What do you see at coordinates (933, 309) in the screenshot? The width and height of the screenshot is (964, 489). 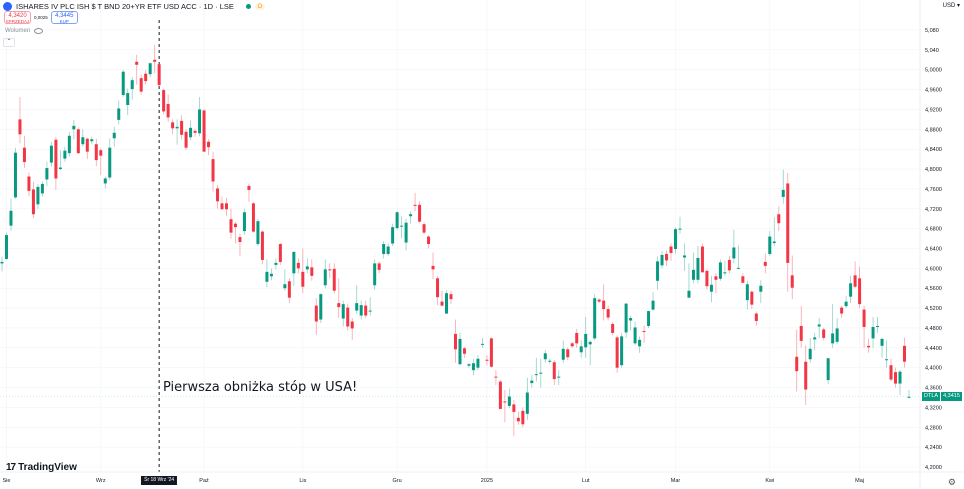 I see `price-tick-label: 4,5200` at bounding box center [933, 309].